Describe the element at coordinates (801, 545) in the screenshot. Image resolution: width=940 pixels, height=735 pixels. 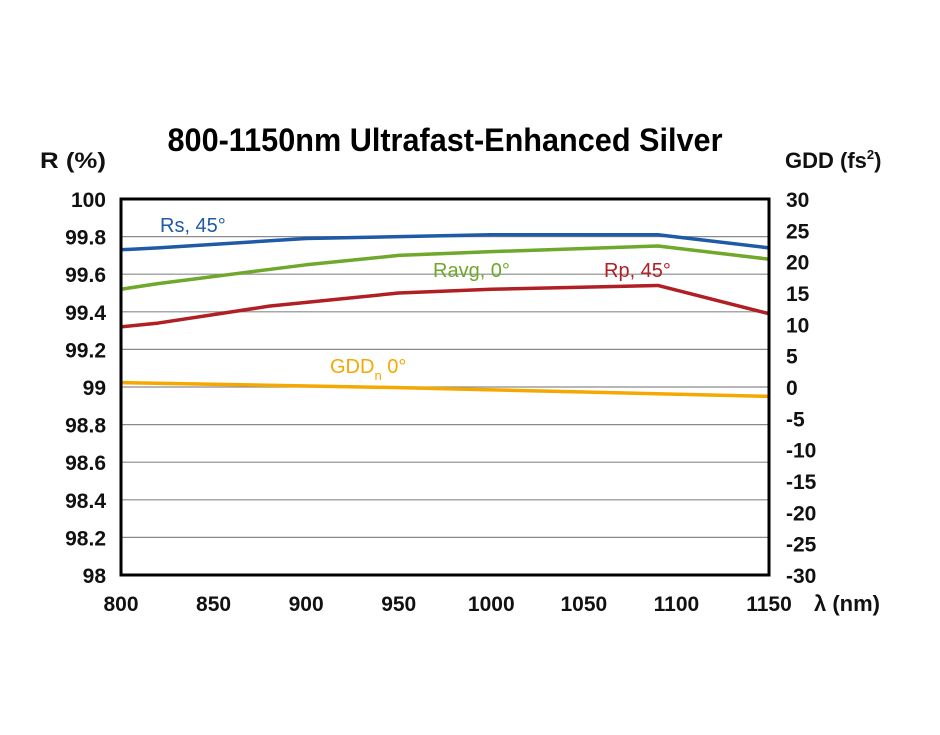
I see `y2-tick-label: -25` at that location.